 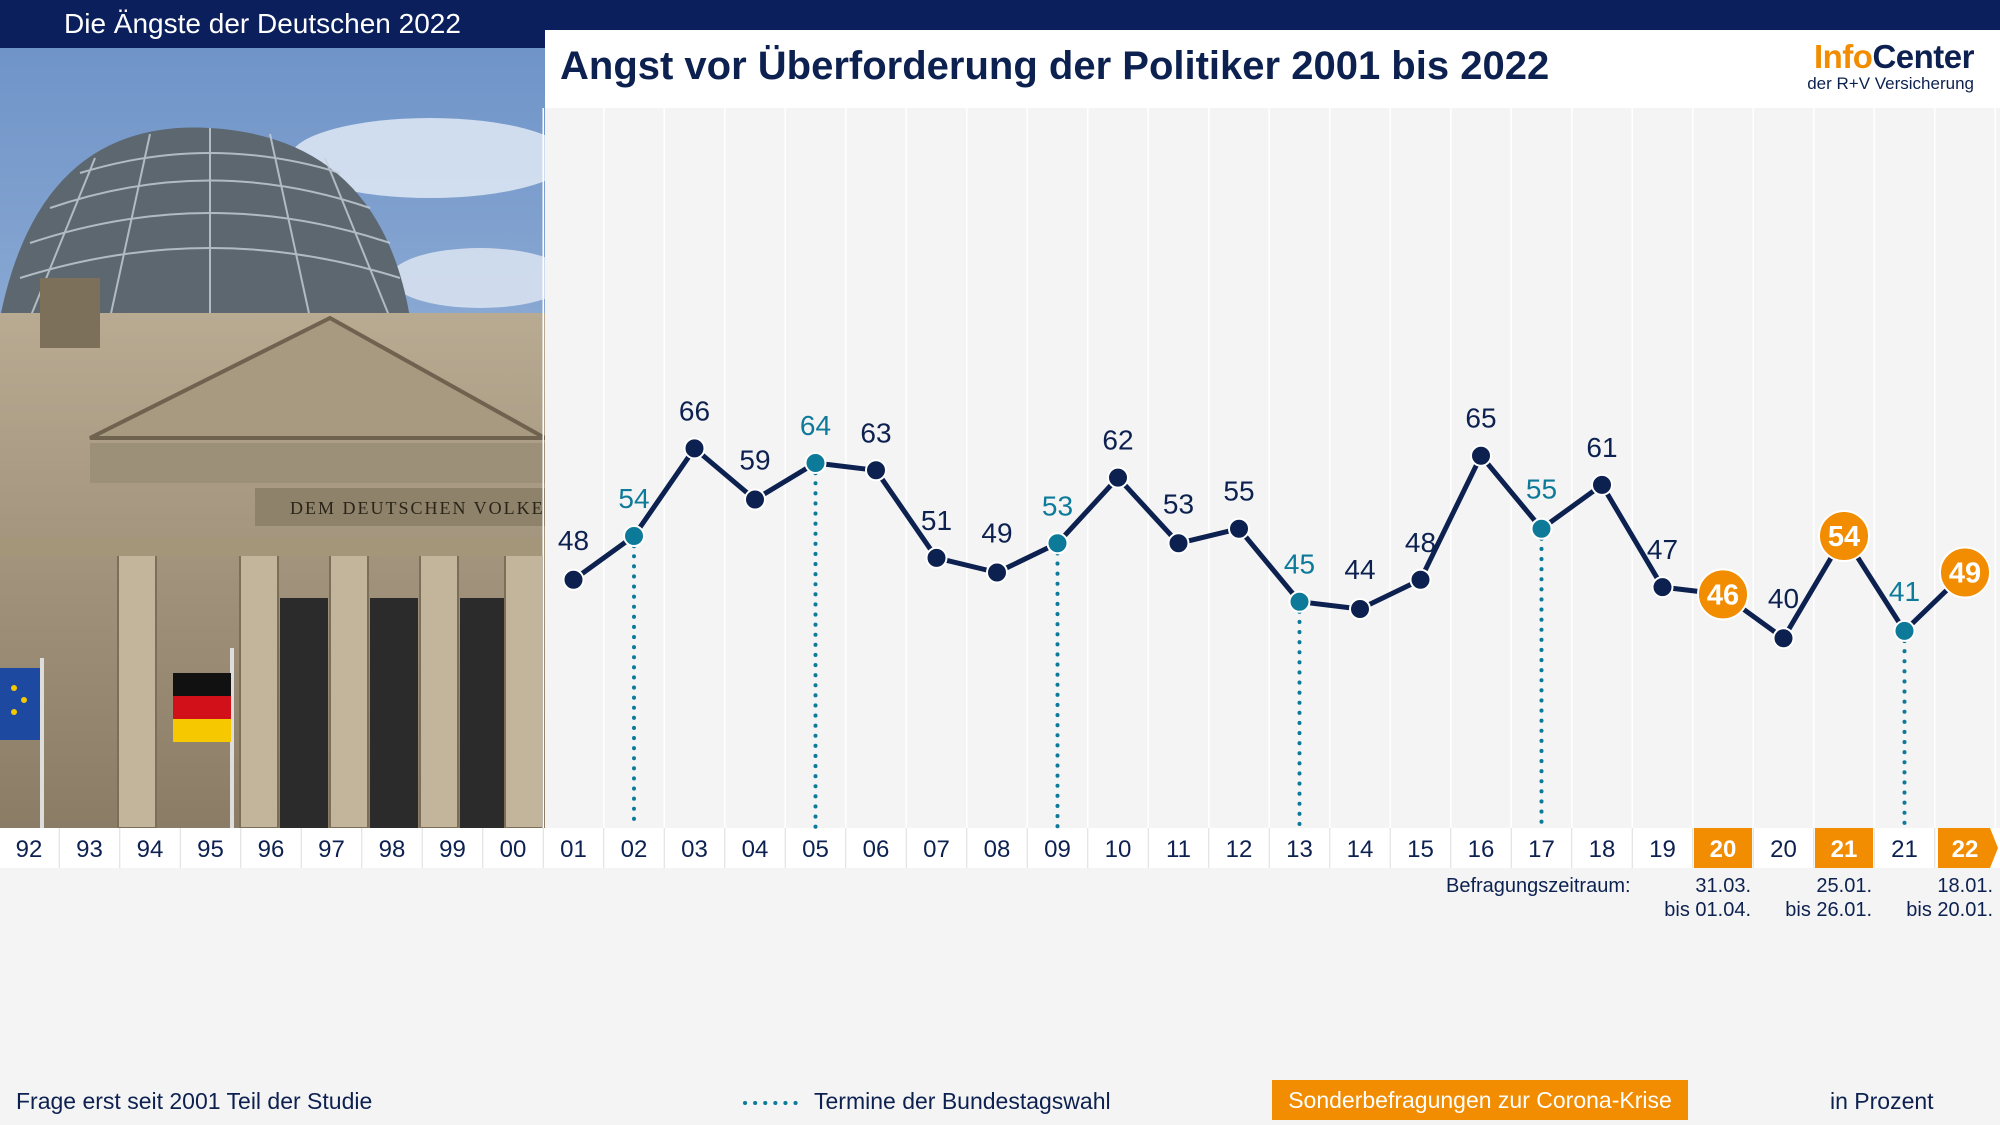 What do you see at coordinates (1923, 56) in the screenshot?
I see `brand-center: Center` at bounding box center [1923, 56].